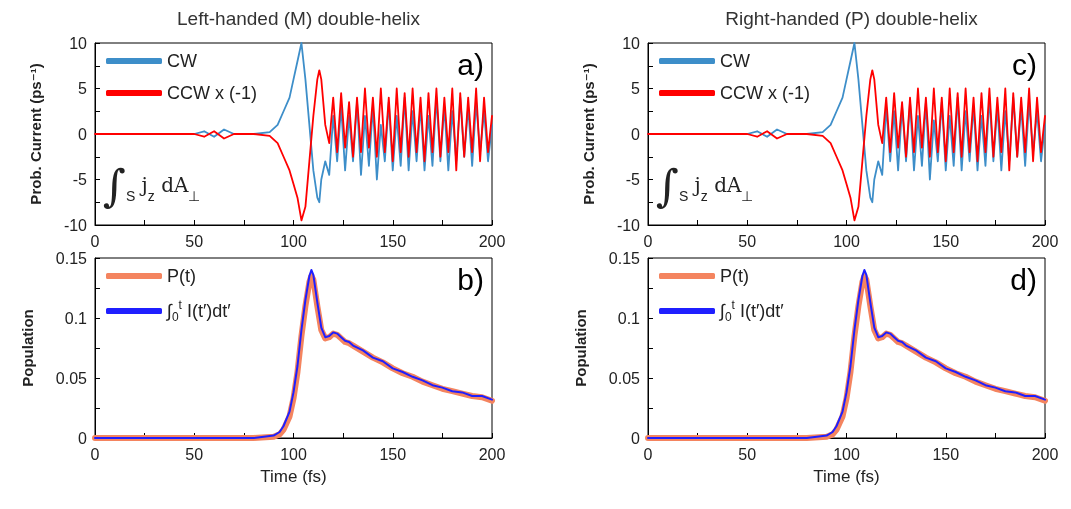 The height and width of the screenshot is (509, 1071). What do you see at coordinates (299, 18) in the screenshot?
I see `chart-title: Left-handed (M) double-helix` at bounding box center [299, 18].